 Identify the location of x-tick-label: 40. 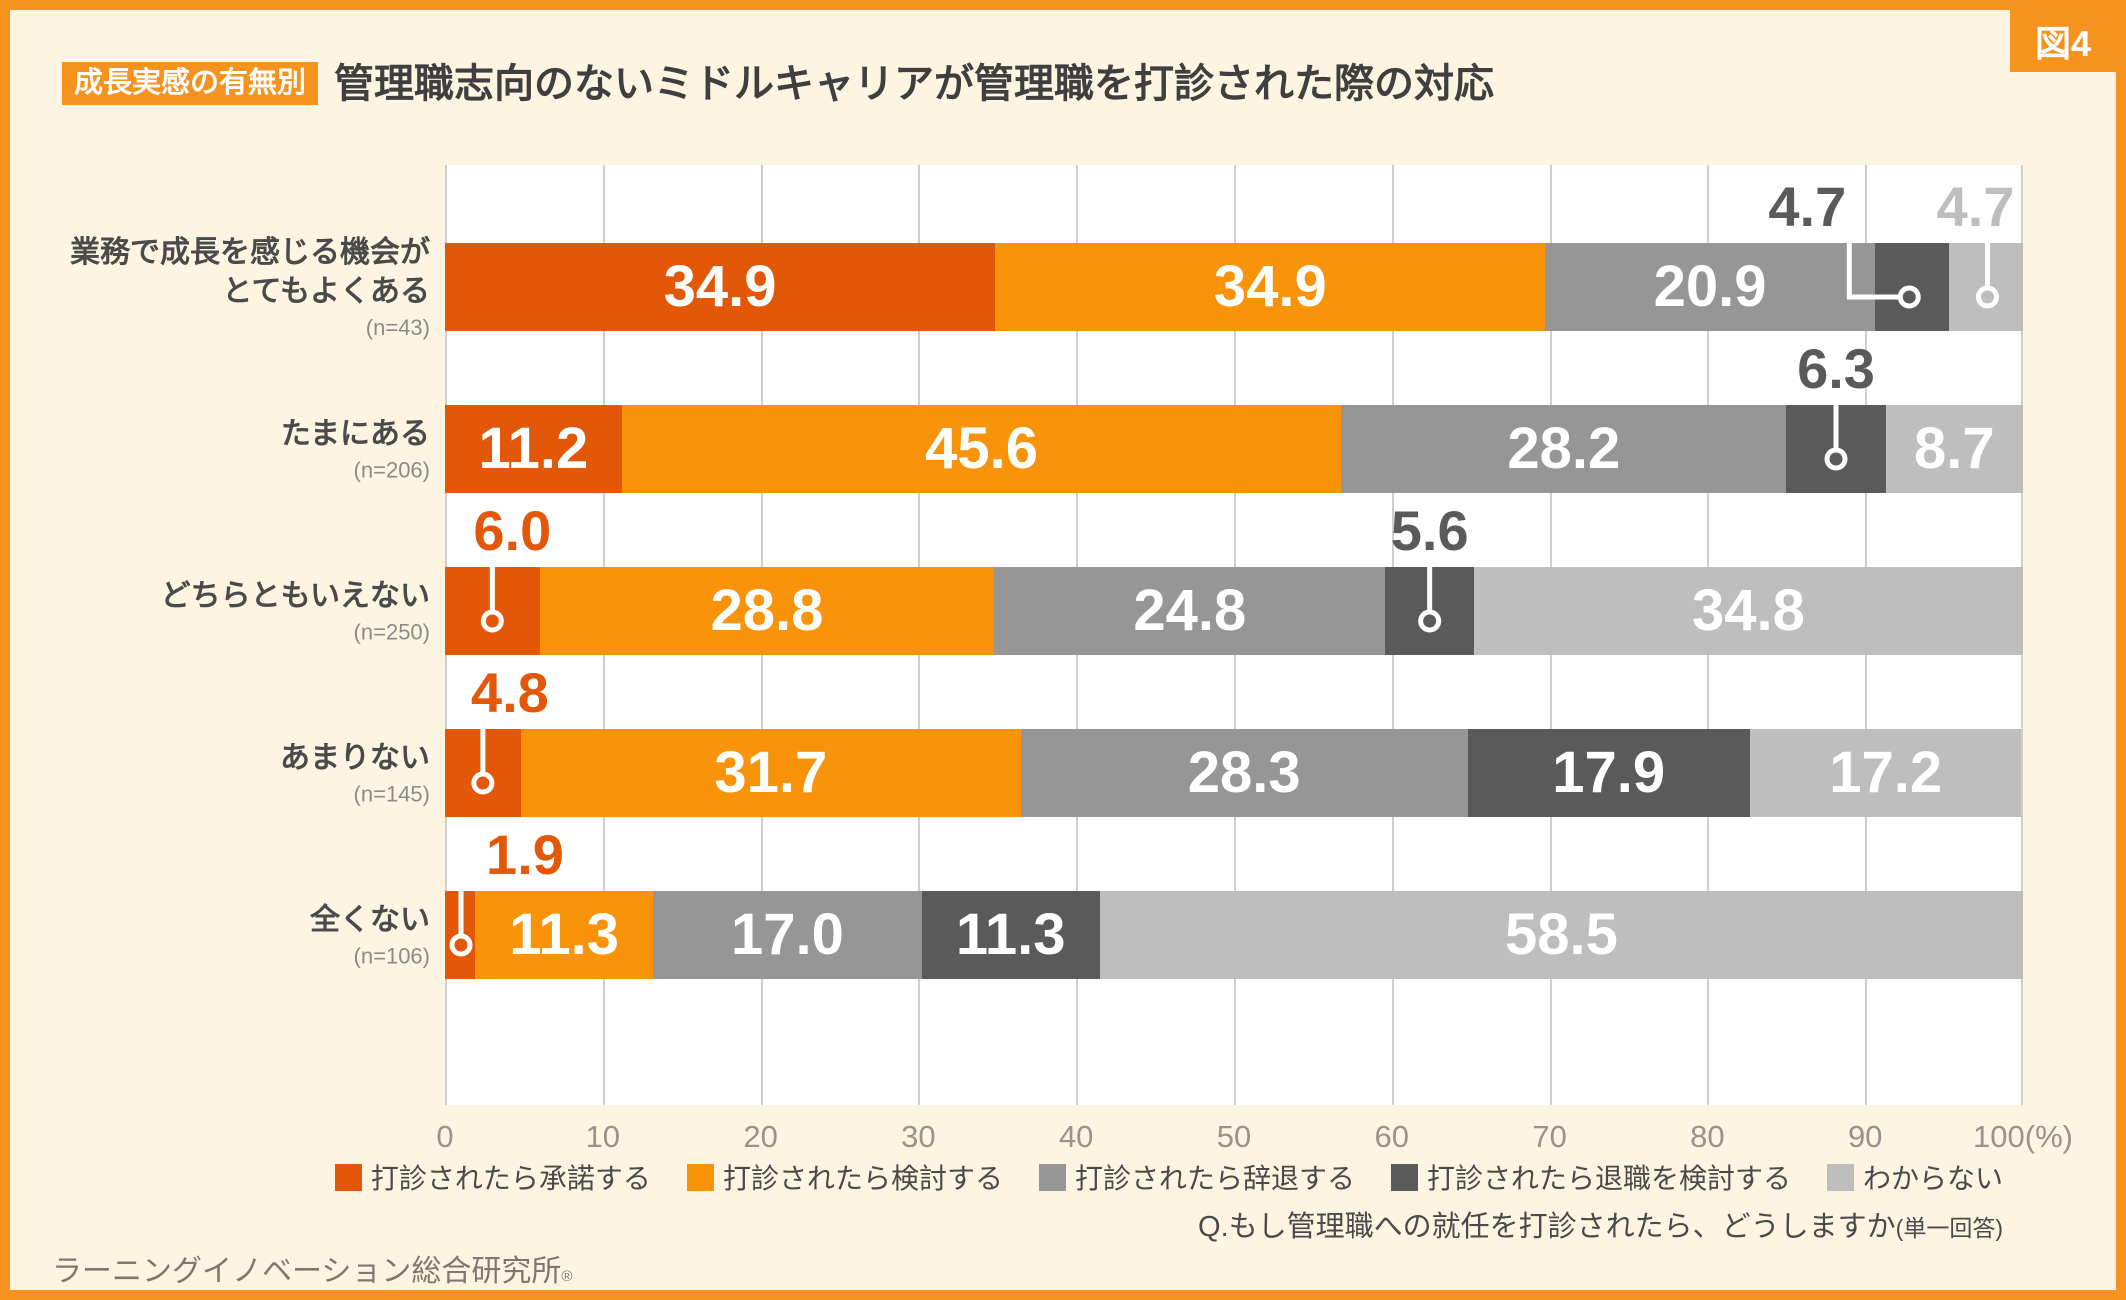
(1076, 1136).